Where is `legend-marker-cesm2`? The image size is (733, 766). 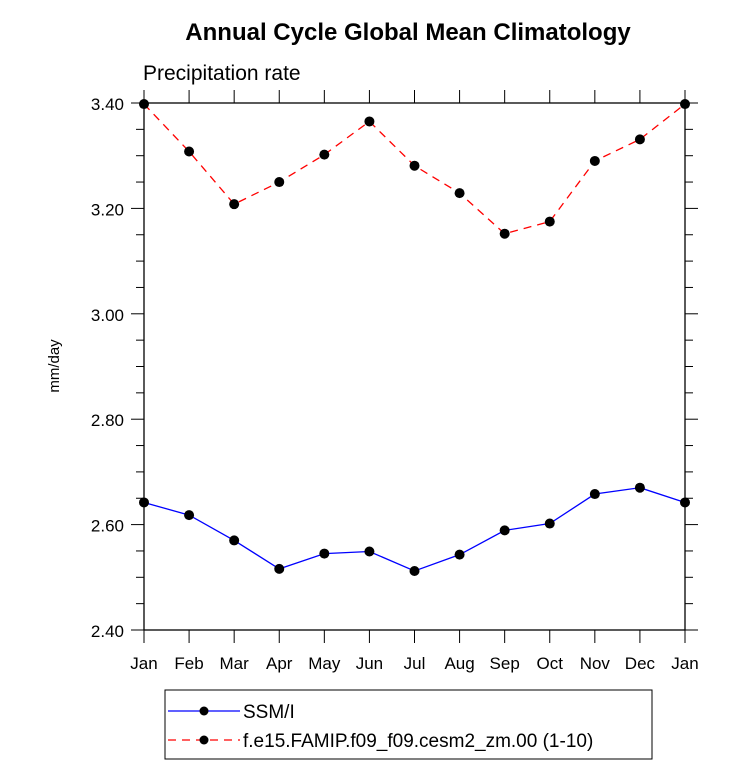 legend-marker-cesm2 is located at coordinates (204, 740).